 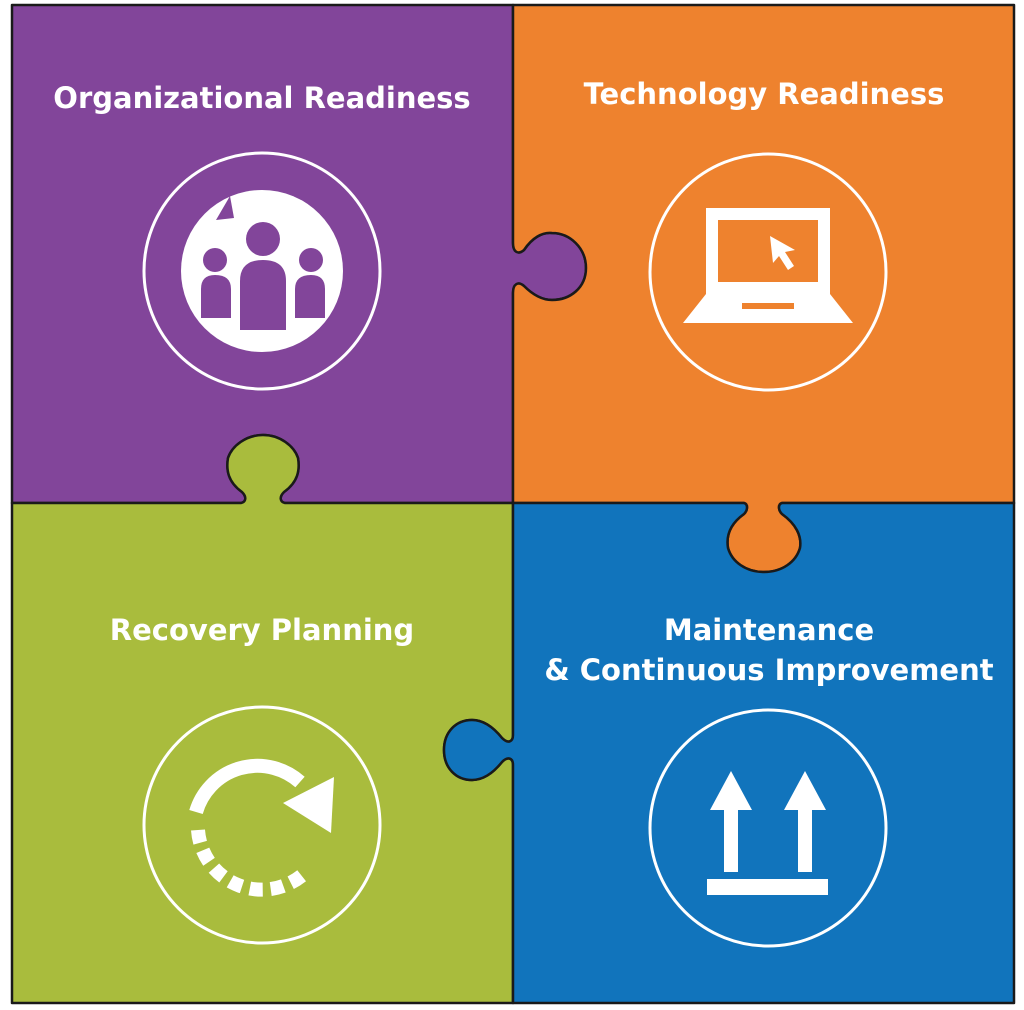 I want to click on recovery-arrow-icon, so click(x=262, y=825).